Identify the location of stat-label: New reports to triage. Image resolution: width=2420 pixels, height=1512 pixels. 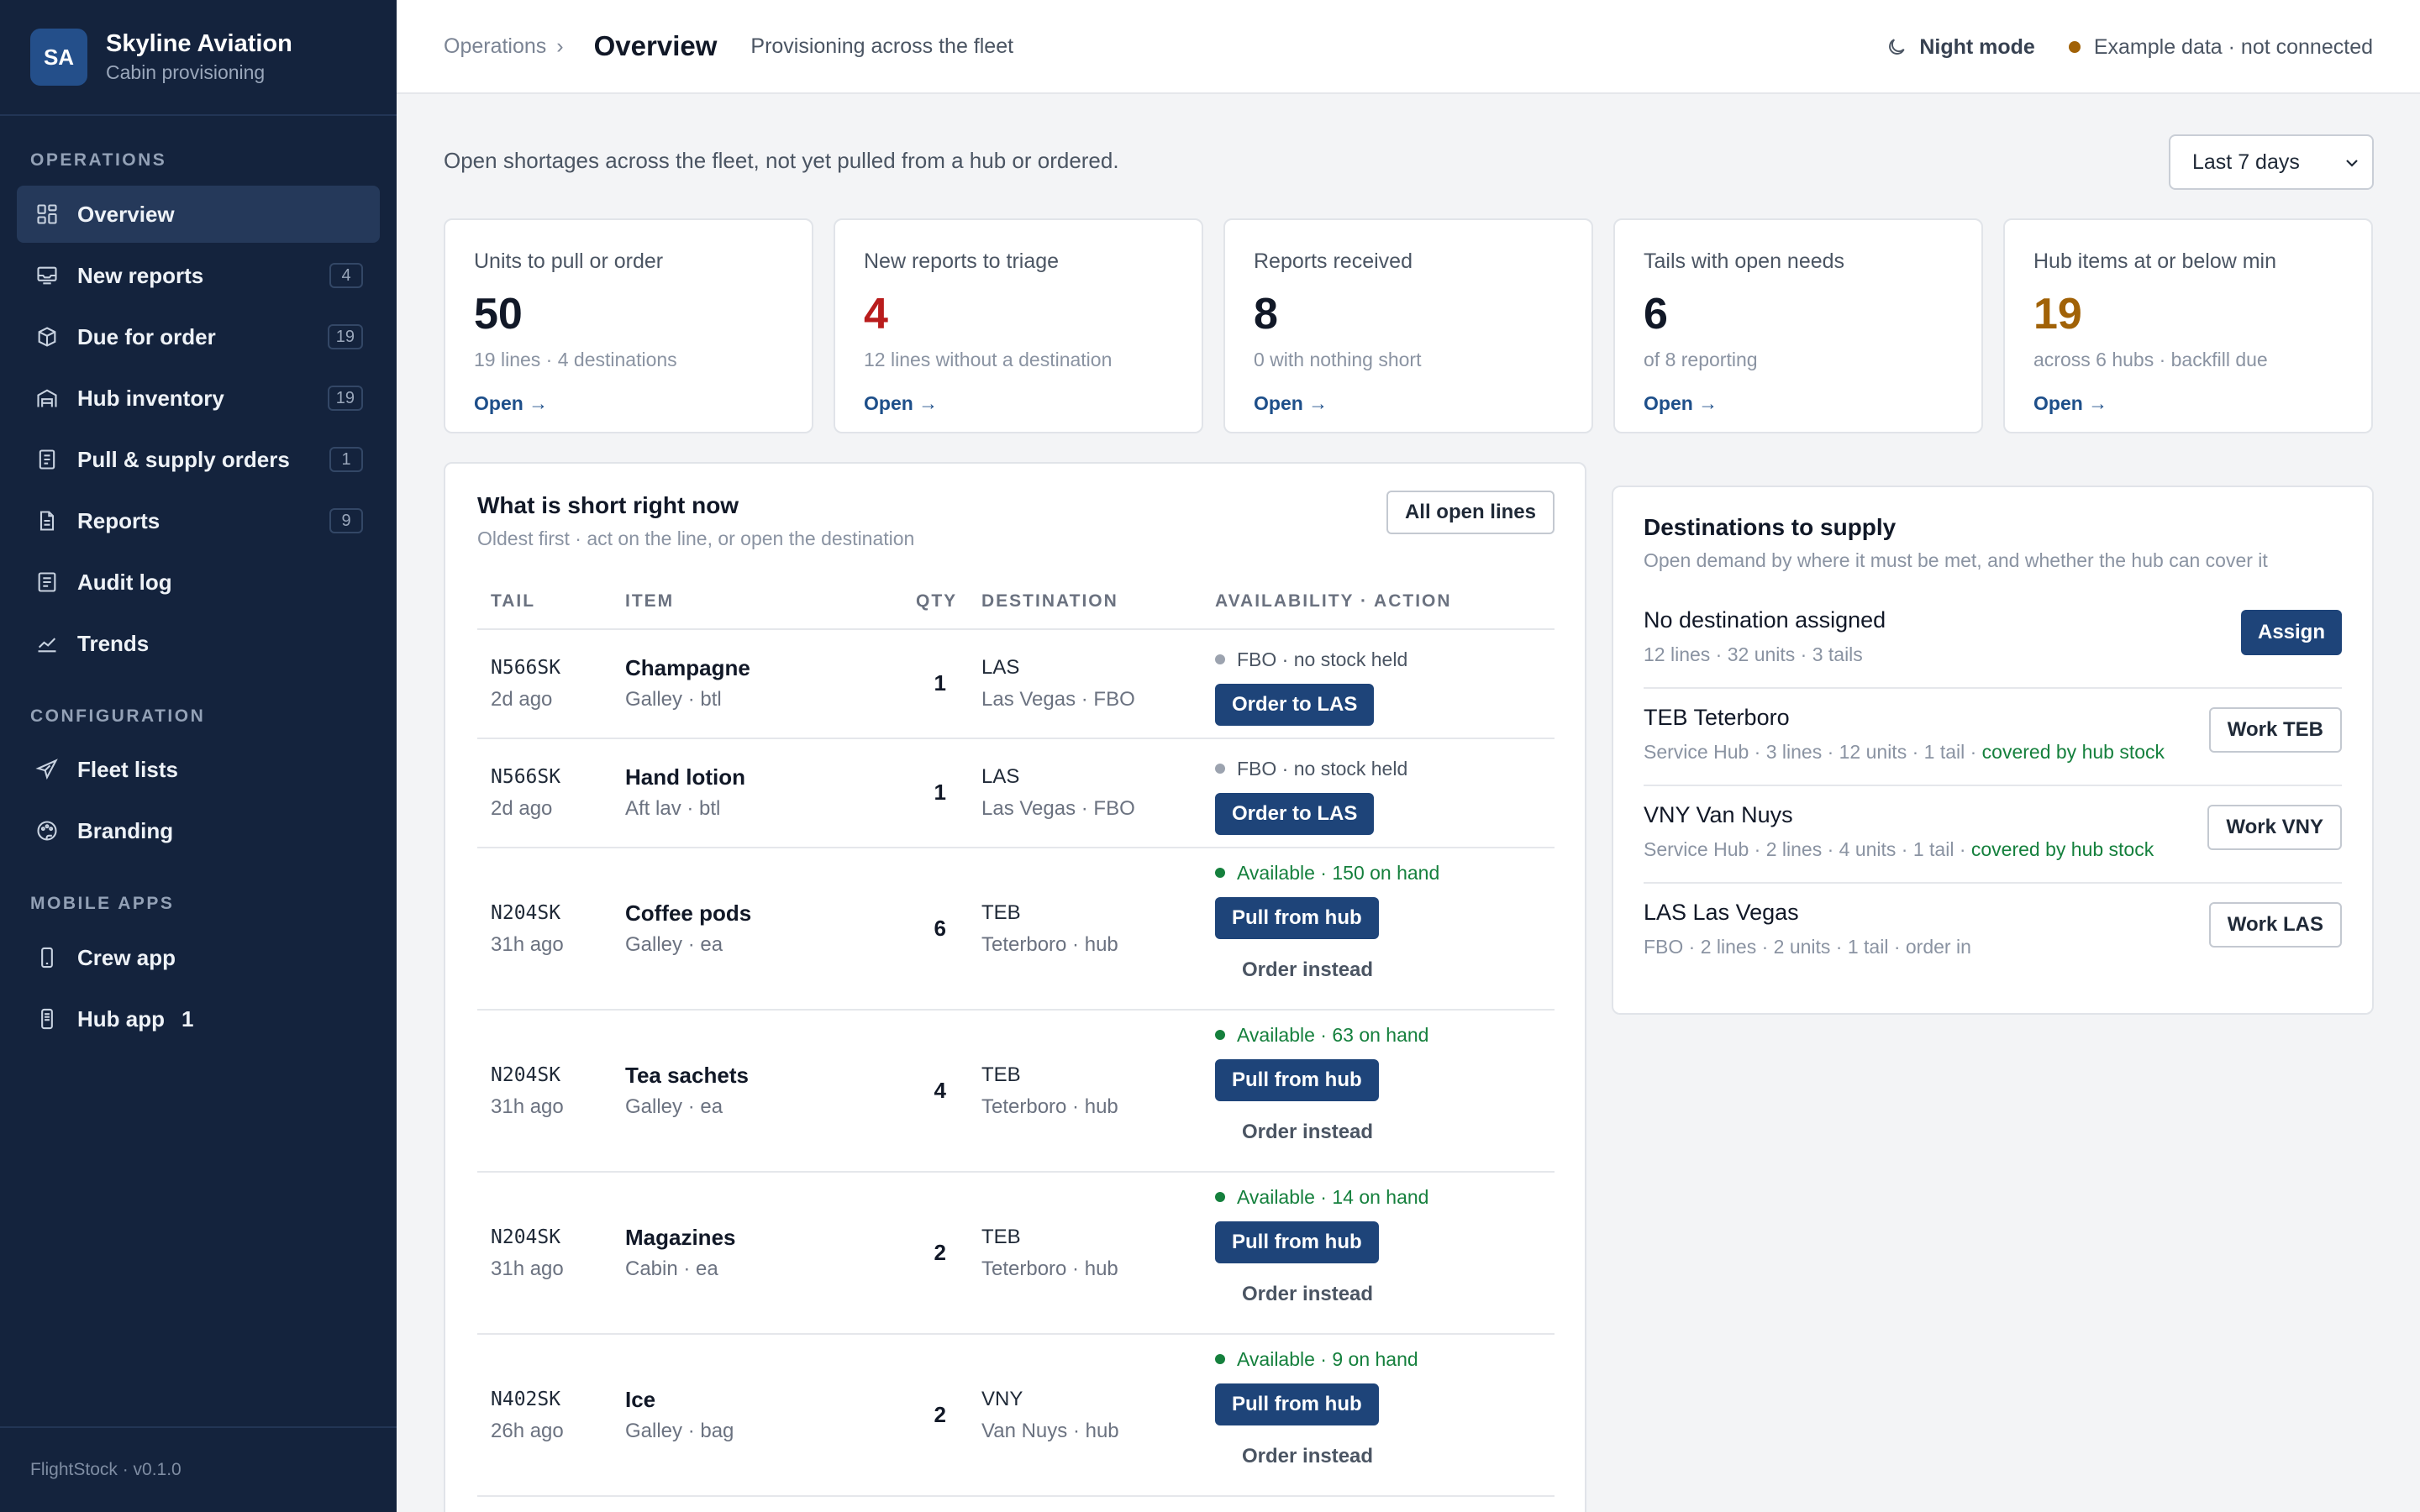
(962, 261).